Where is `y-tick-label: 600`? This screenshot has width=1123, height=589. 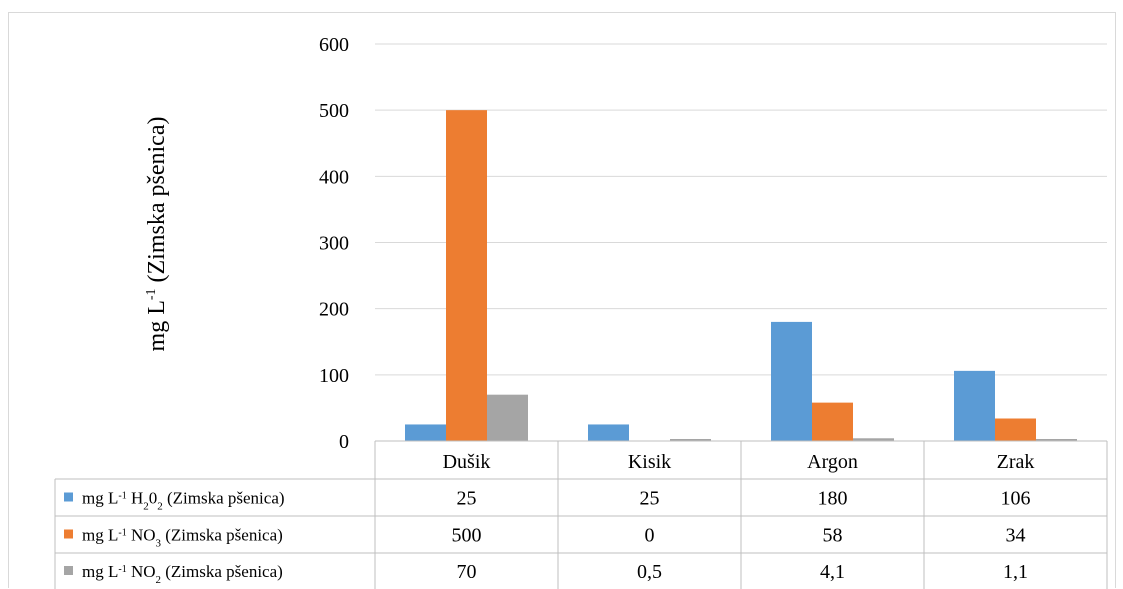 y-tick-label: 600 is located at coordinates (334, 45).